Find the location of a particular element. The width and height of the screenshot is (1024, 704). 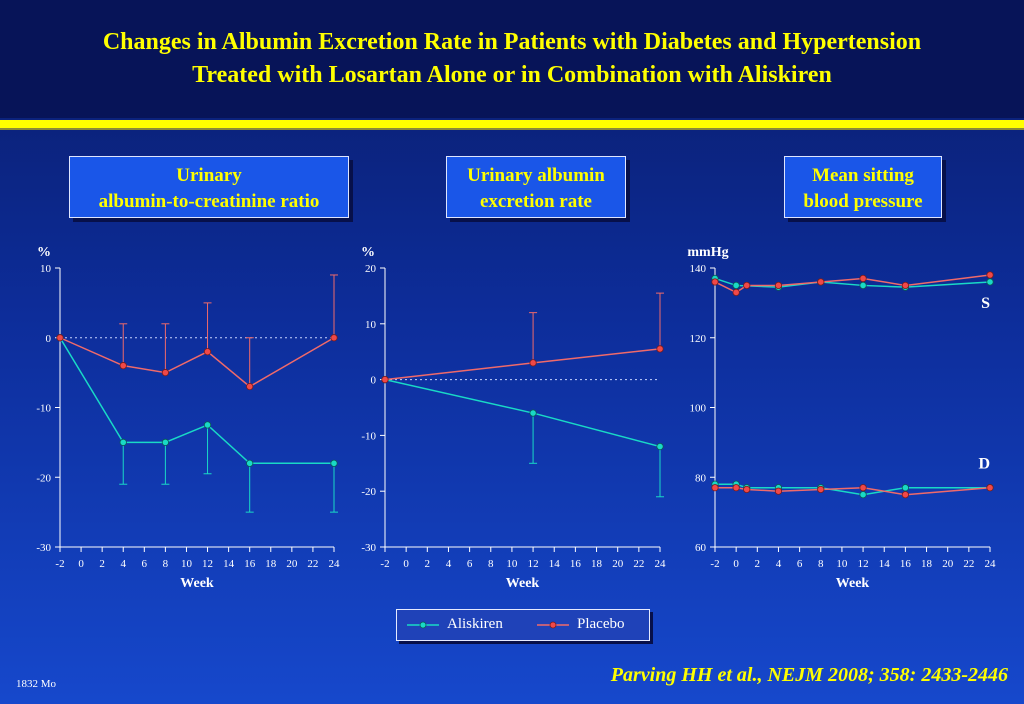

chart2-x-tick-label: 4 is located at coordinates (449, 564).